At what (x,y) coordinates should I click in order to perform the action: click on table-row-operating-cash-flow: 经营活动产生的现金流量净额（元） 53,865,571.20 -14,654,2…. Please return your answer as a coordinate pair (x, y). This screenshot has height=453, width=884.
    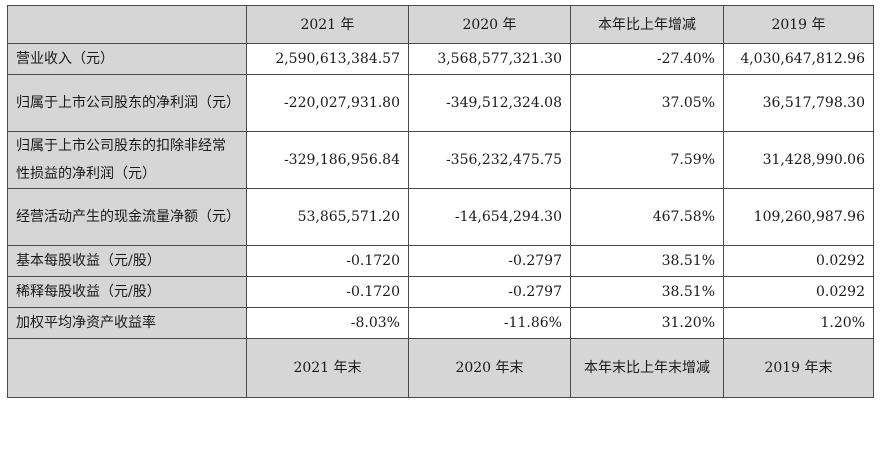
    Looking at the image, I should click on (440, 217).